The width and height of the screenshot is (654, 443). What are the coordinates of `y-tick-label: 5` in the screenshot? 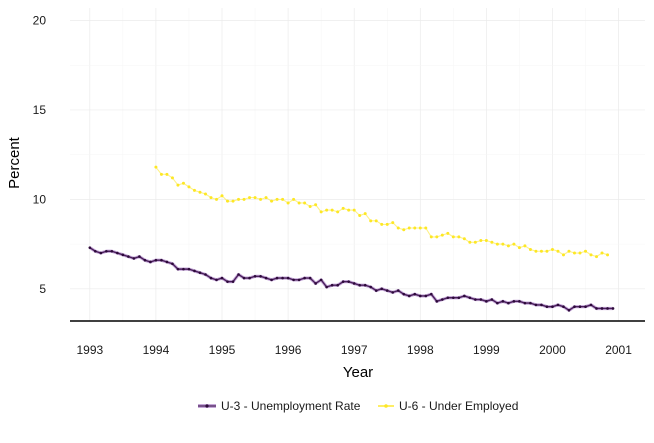 It's located at (42, 289).